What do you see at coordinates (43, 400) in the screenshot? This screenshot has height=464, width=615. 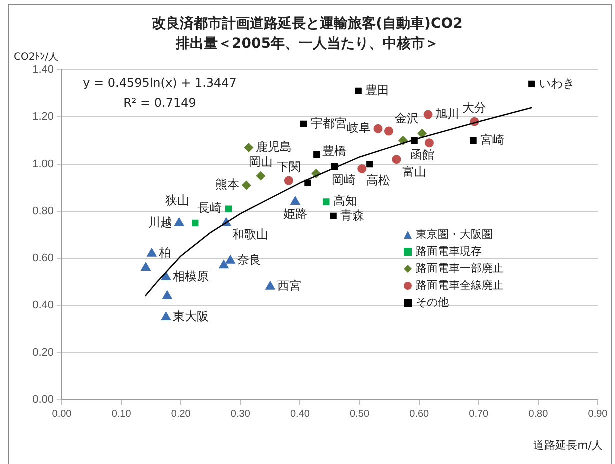 I see `y-tick-label: 0.00` at bounding box center [43, 400].